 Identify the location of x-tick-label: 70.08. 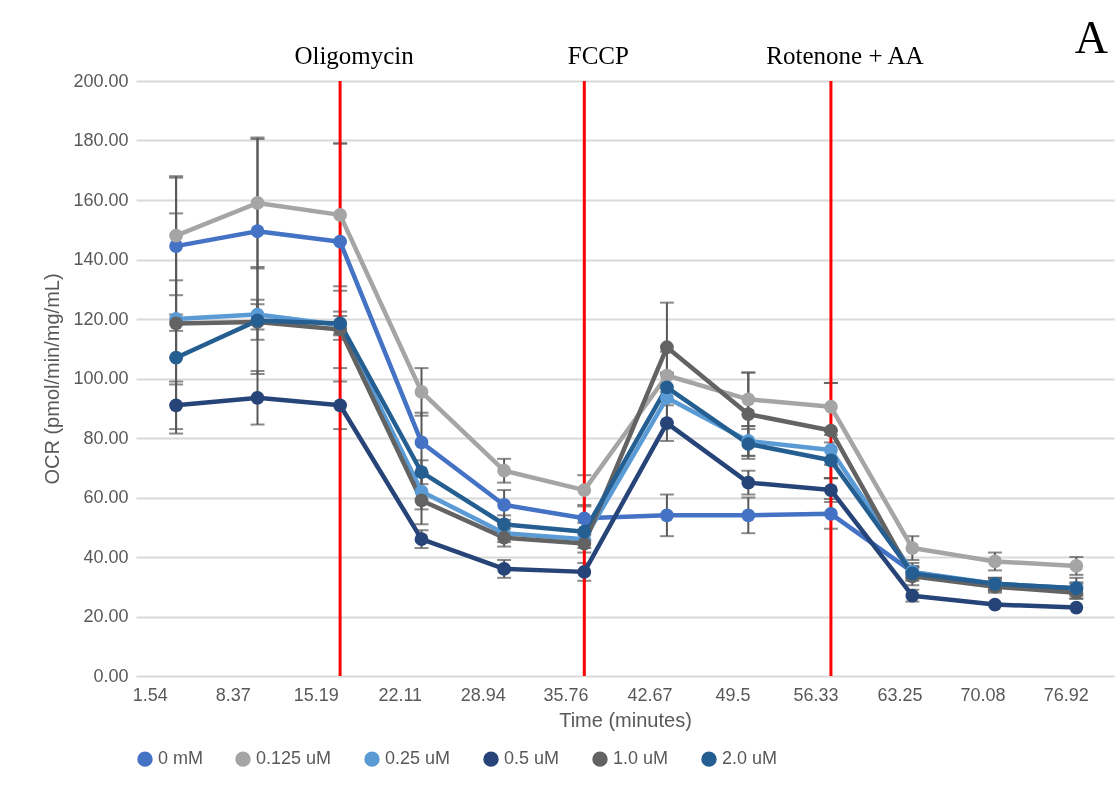
(983, 694).